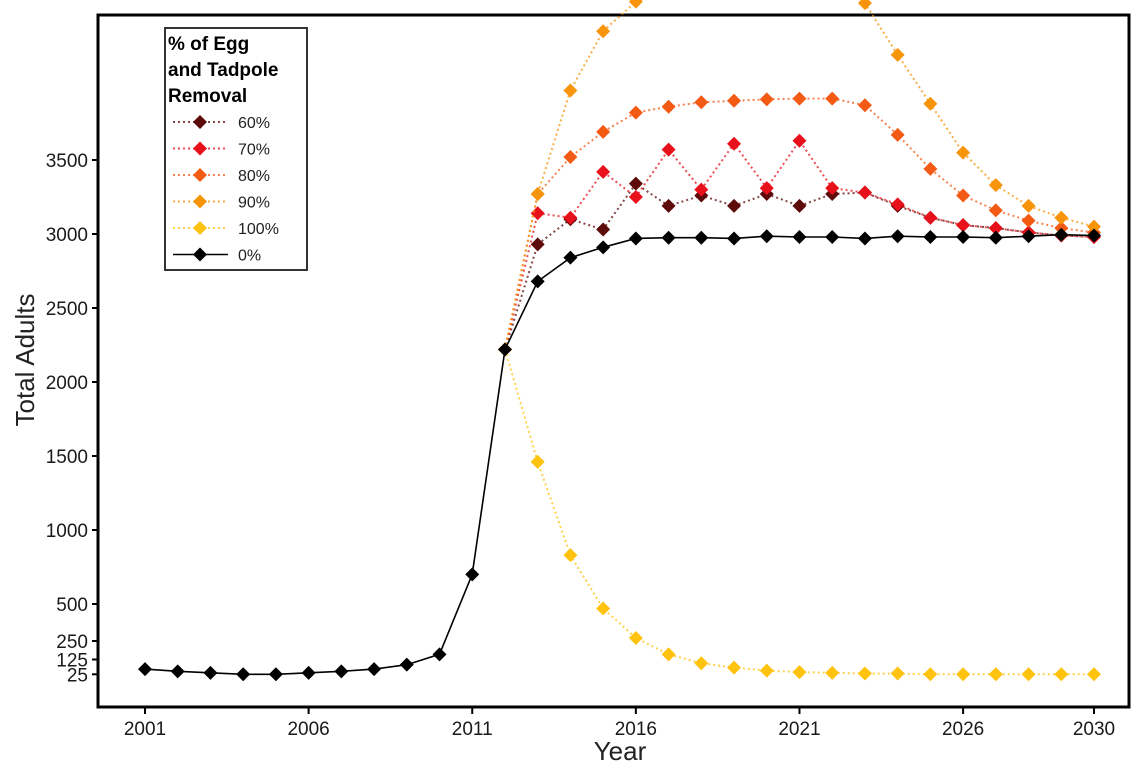 This screenshot has width=1132, height=765. I want to click on legend-items: 60% 70% 80% 90% 100% 0%, so click(226, 190).